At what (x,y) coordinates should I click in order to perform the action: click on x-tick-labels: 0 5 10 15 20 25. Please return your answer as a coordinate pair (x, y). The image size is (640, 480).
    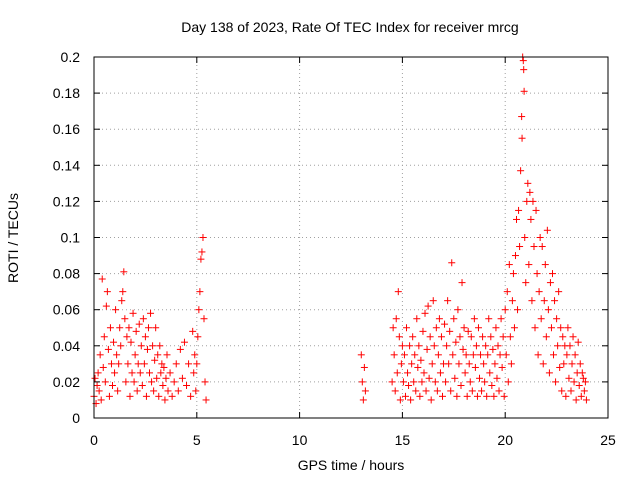
    Looking at the image, I should click on (353, 440).